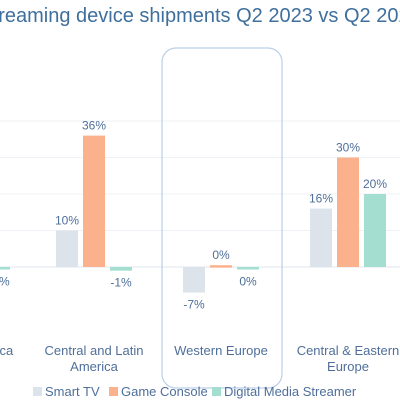  What do you see at coordinates (221, 350) in the screenshot?
I see `category-label: Western Europe` at bounding box center [221, 350].